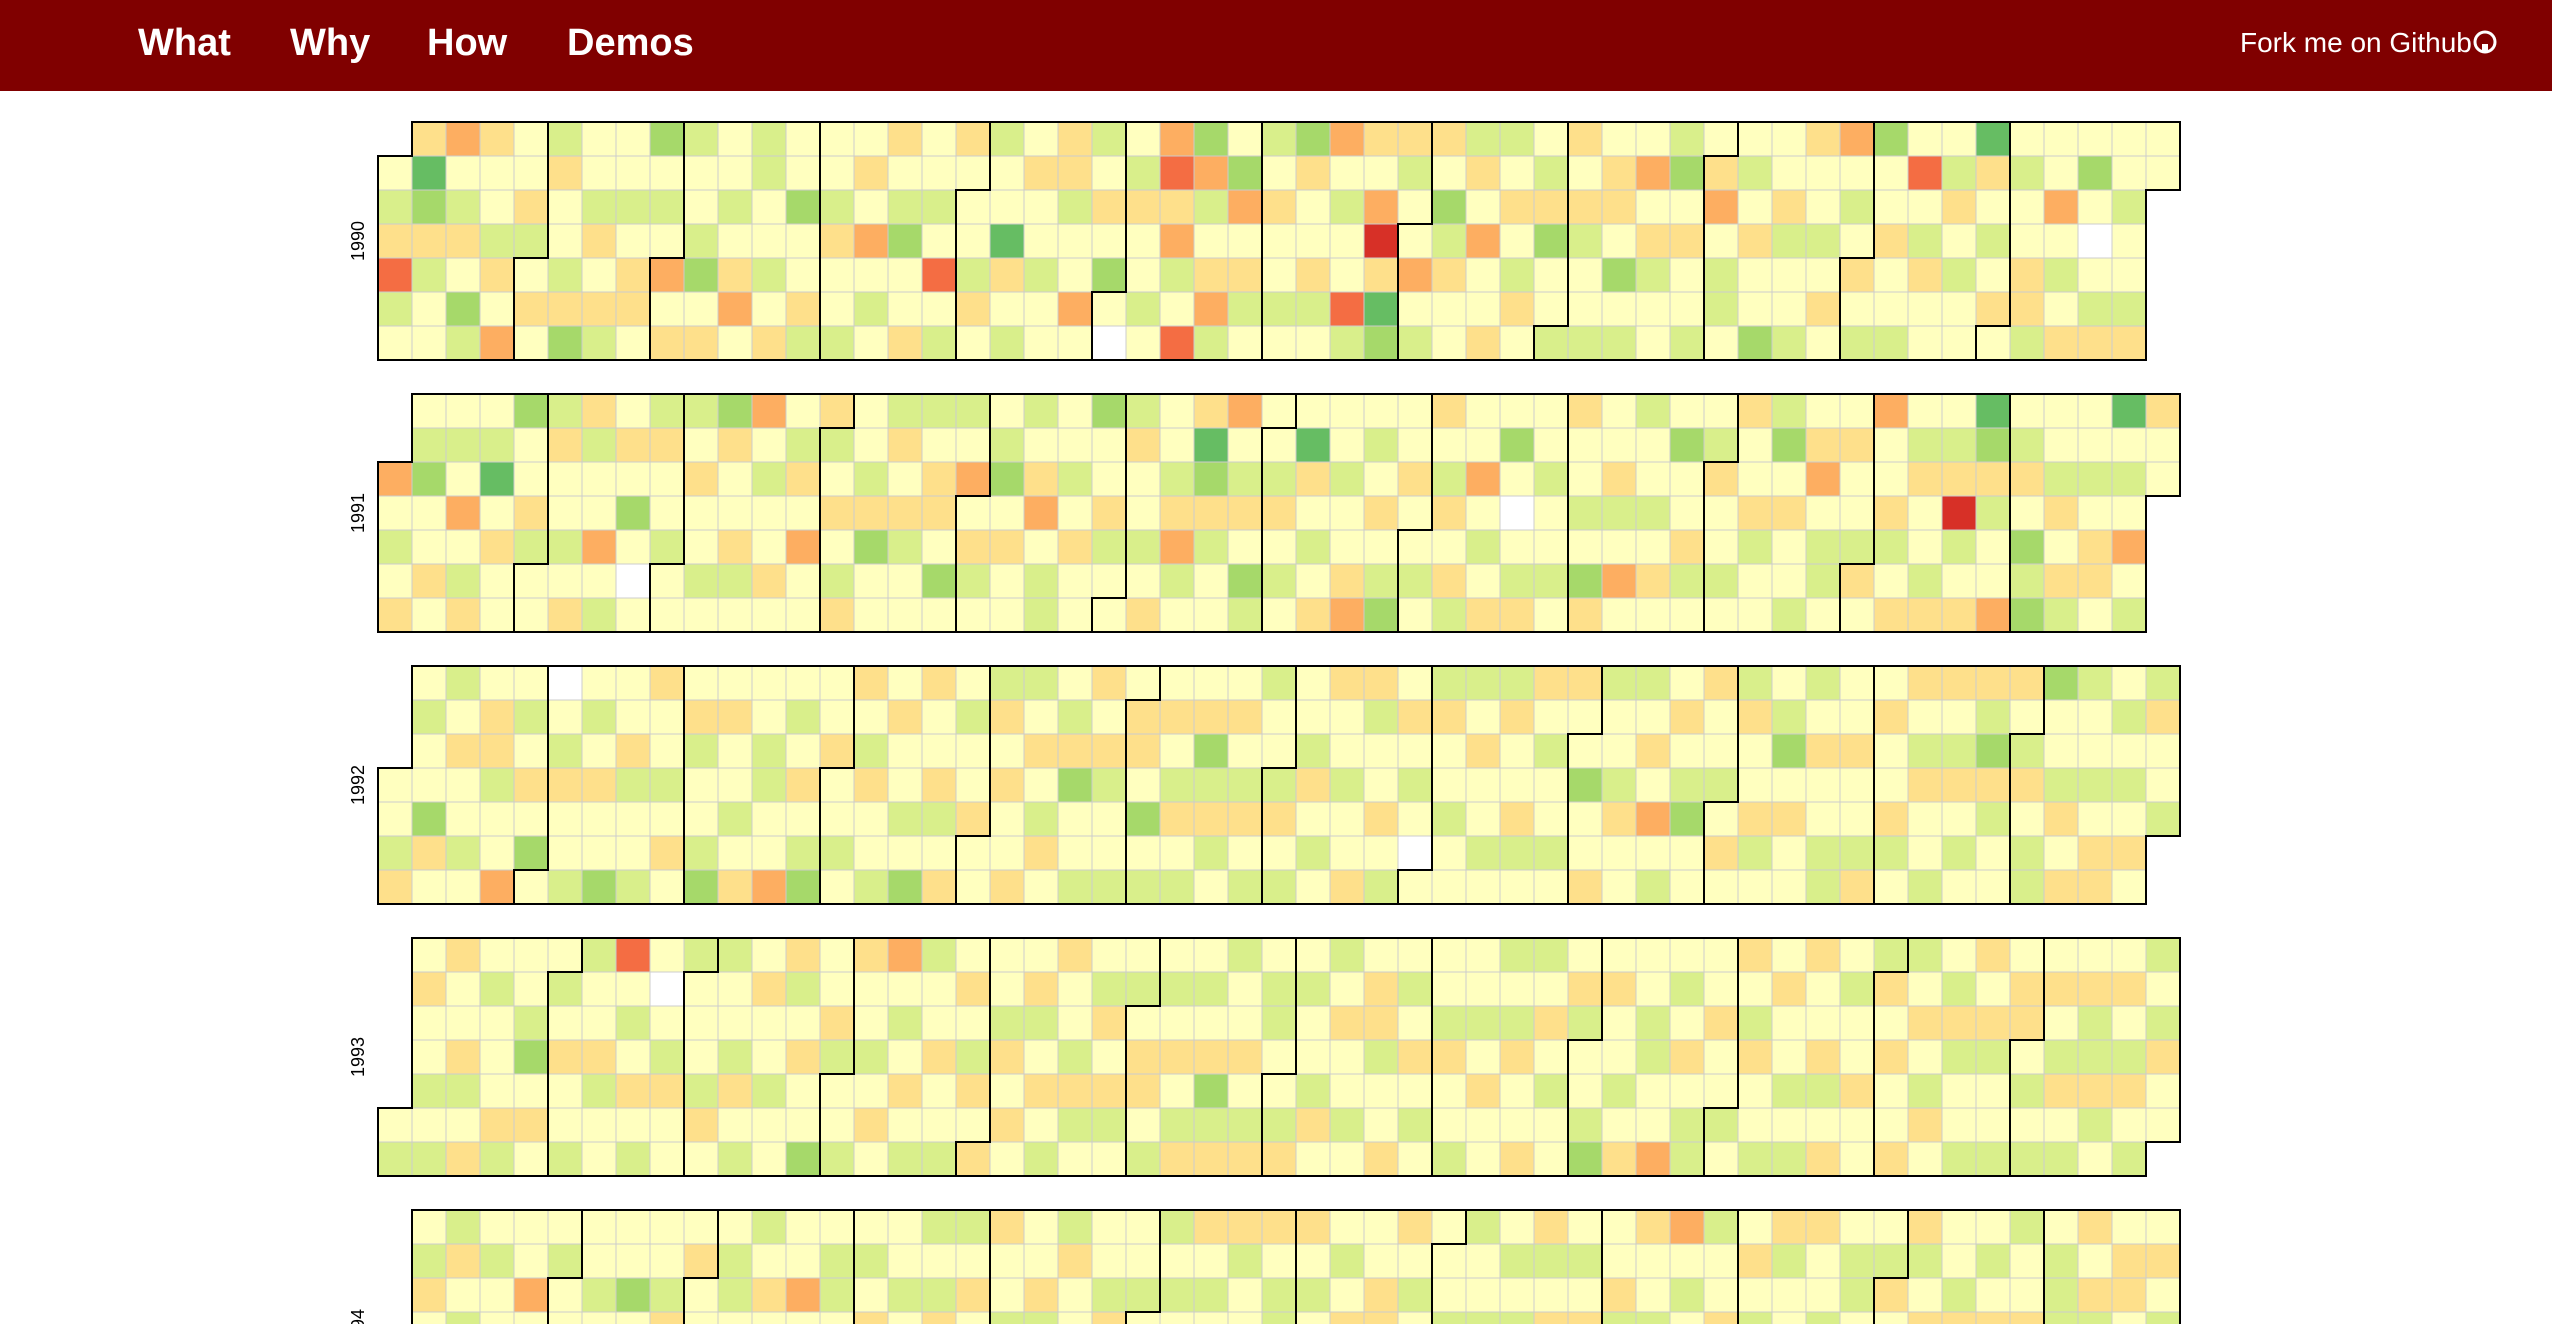 The image size is (2552, 1324). What do you see at coordinates (1279, 1057) in the screenshot?
I see `year-group` at bounding box center [1279, 1057].